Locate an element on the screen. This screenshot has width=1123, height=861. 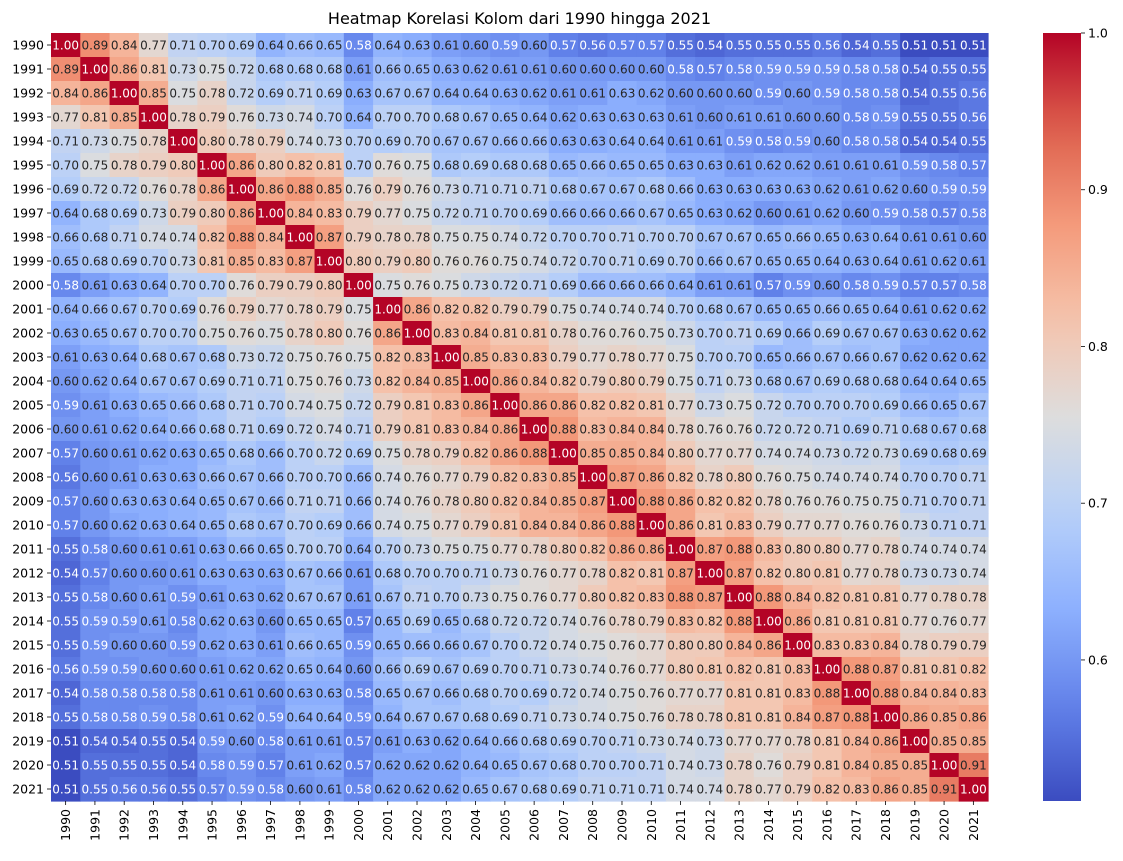
heatmap-cell-label: 0.57 is located at coordinates (709, 69).